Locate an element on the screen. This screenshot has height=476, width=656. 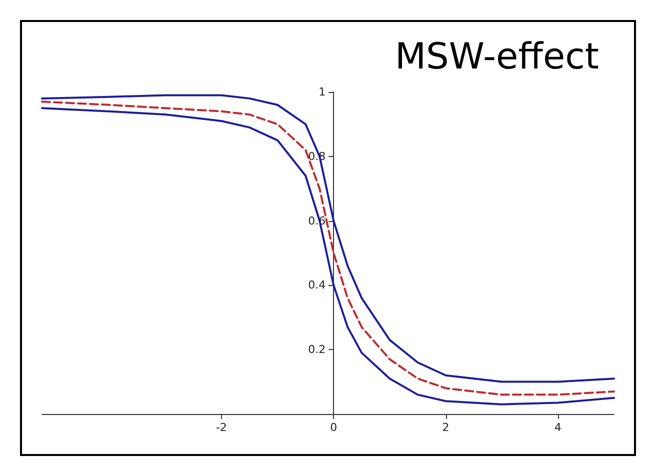
x-tick-label: 2 is located at coordinates (446, 427).